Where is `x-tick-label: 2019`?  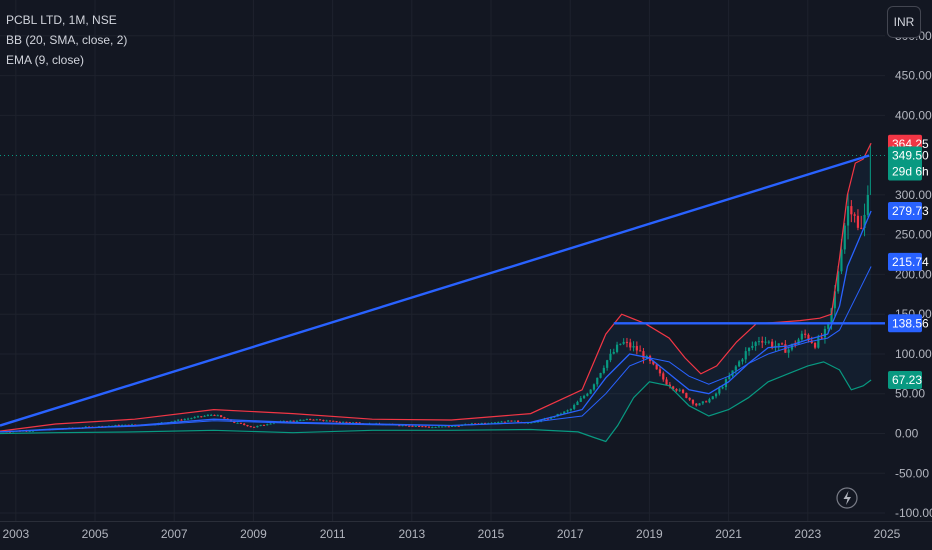
x-tick-label: 2019 is located at coordinates (649, 534).